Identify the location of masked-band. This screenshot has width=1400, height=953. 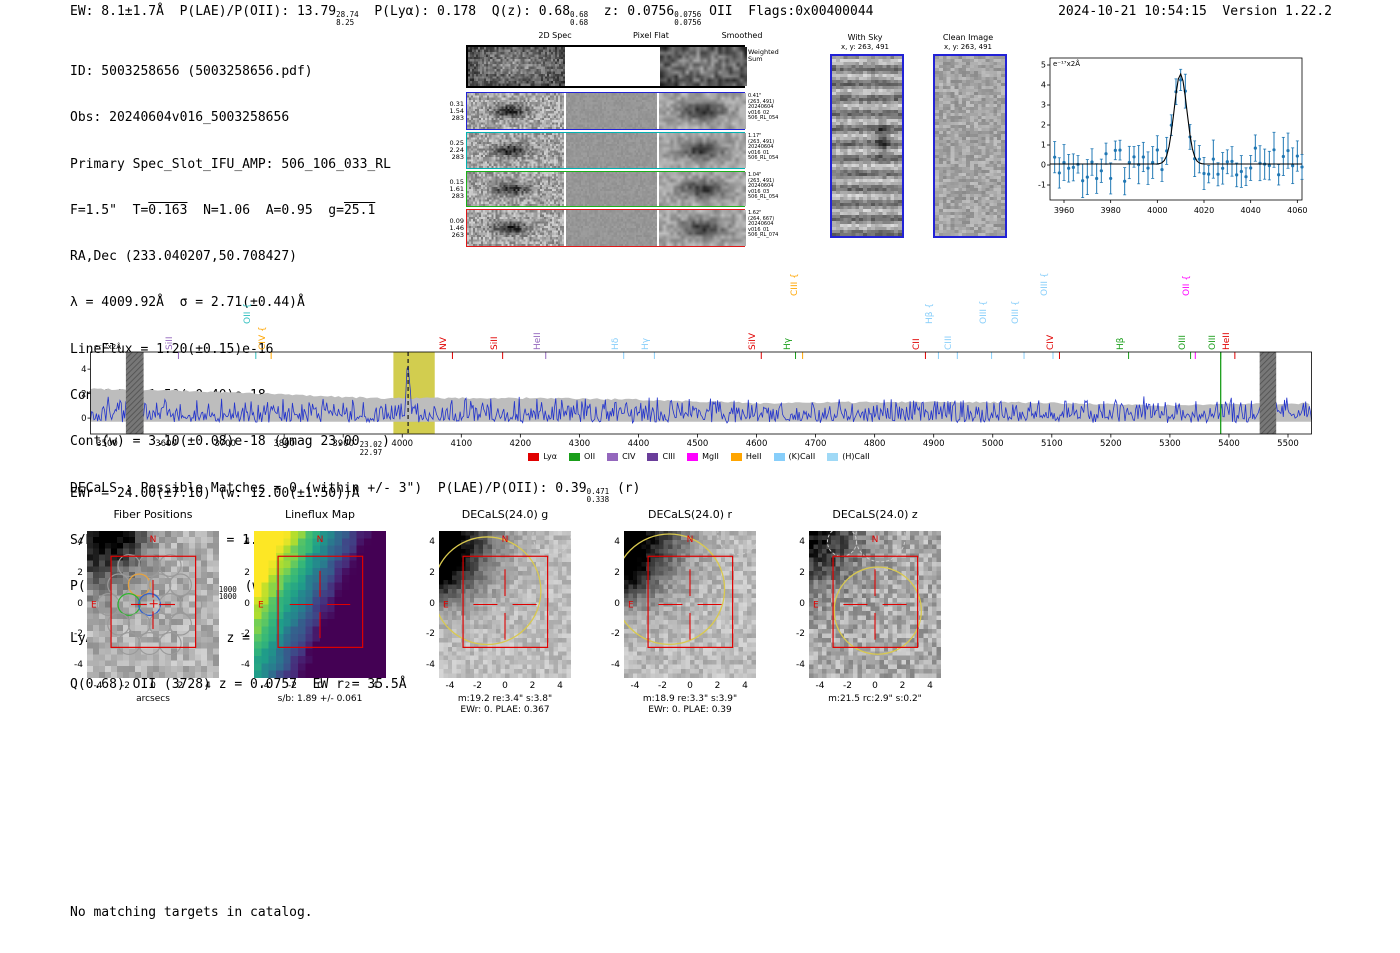
(1268, 393).